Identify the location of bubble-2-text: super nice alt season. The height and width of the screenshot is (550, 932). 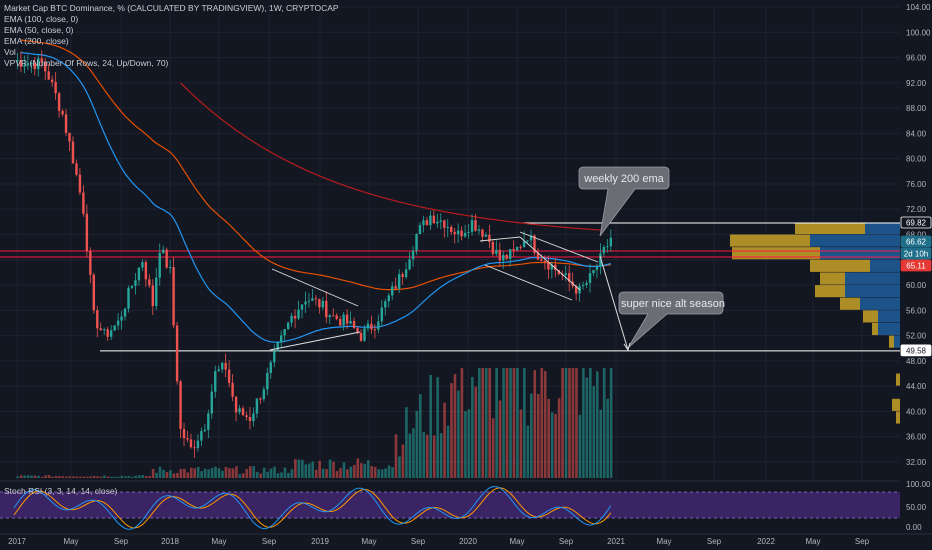
(673, 304).